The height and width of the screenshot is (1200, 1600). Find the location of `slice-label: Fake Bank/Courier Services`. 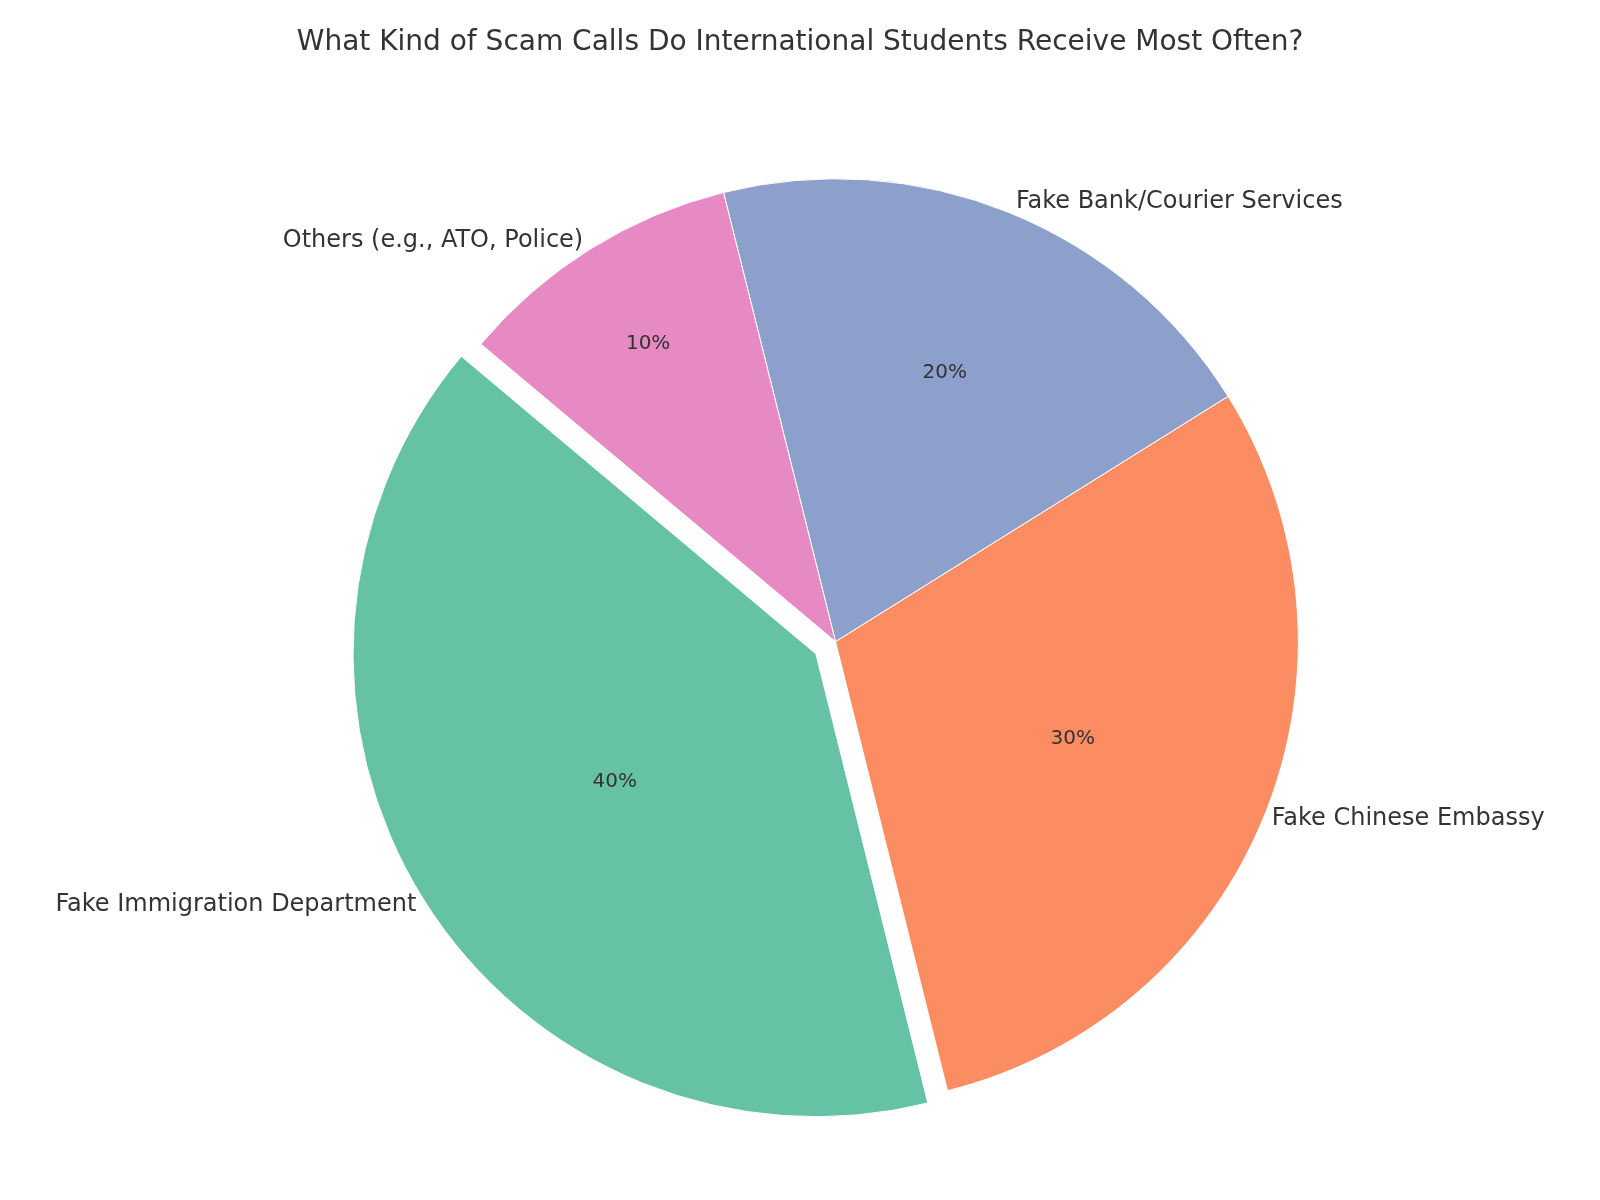

slice-label: Fake Bank/Courier Services is located at coordinates (1179, 200).